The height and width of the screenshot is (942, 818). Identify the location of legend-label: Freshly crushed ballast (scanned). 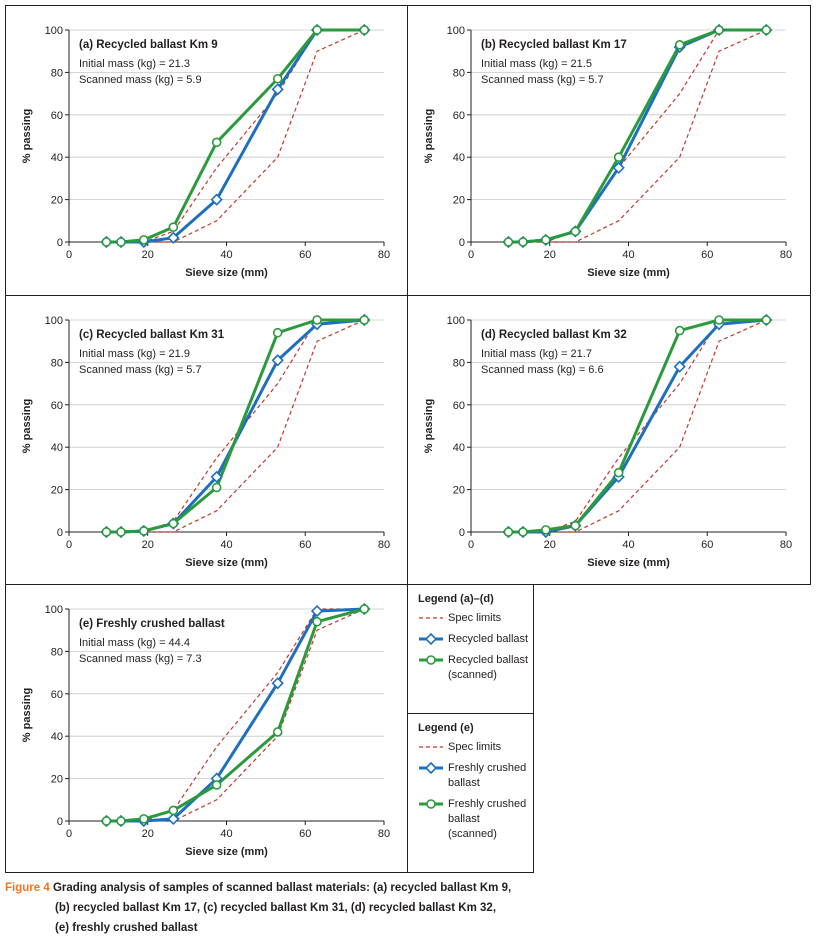
(487, 819).